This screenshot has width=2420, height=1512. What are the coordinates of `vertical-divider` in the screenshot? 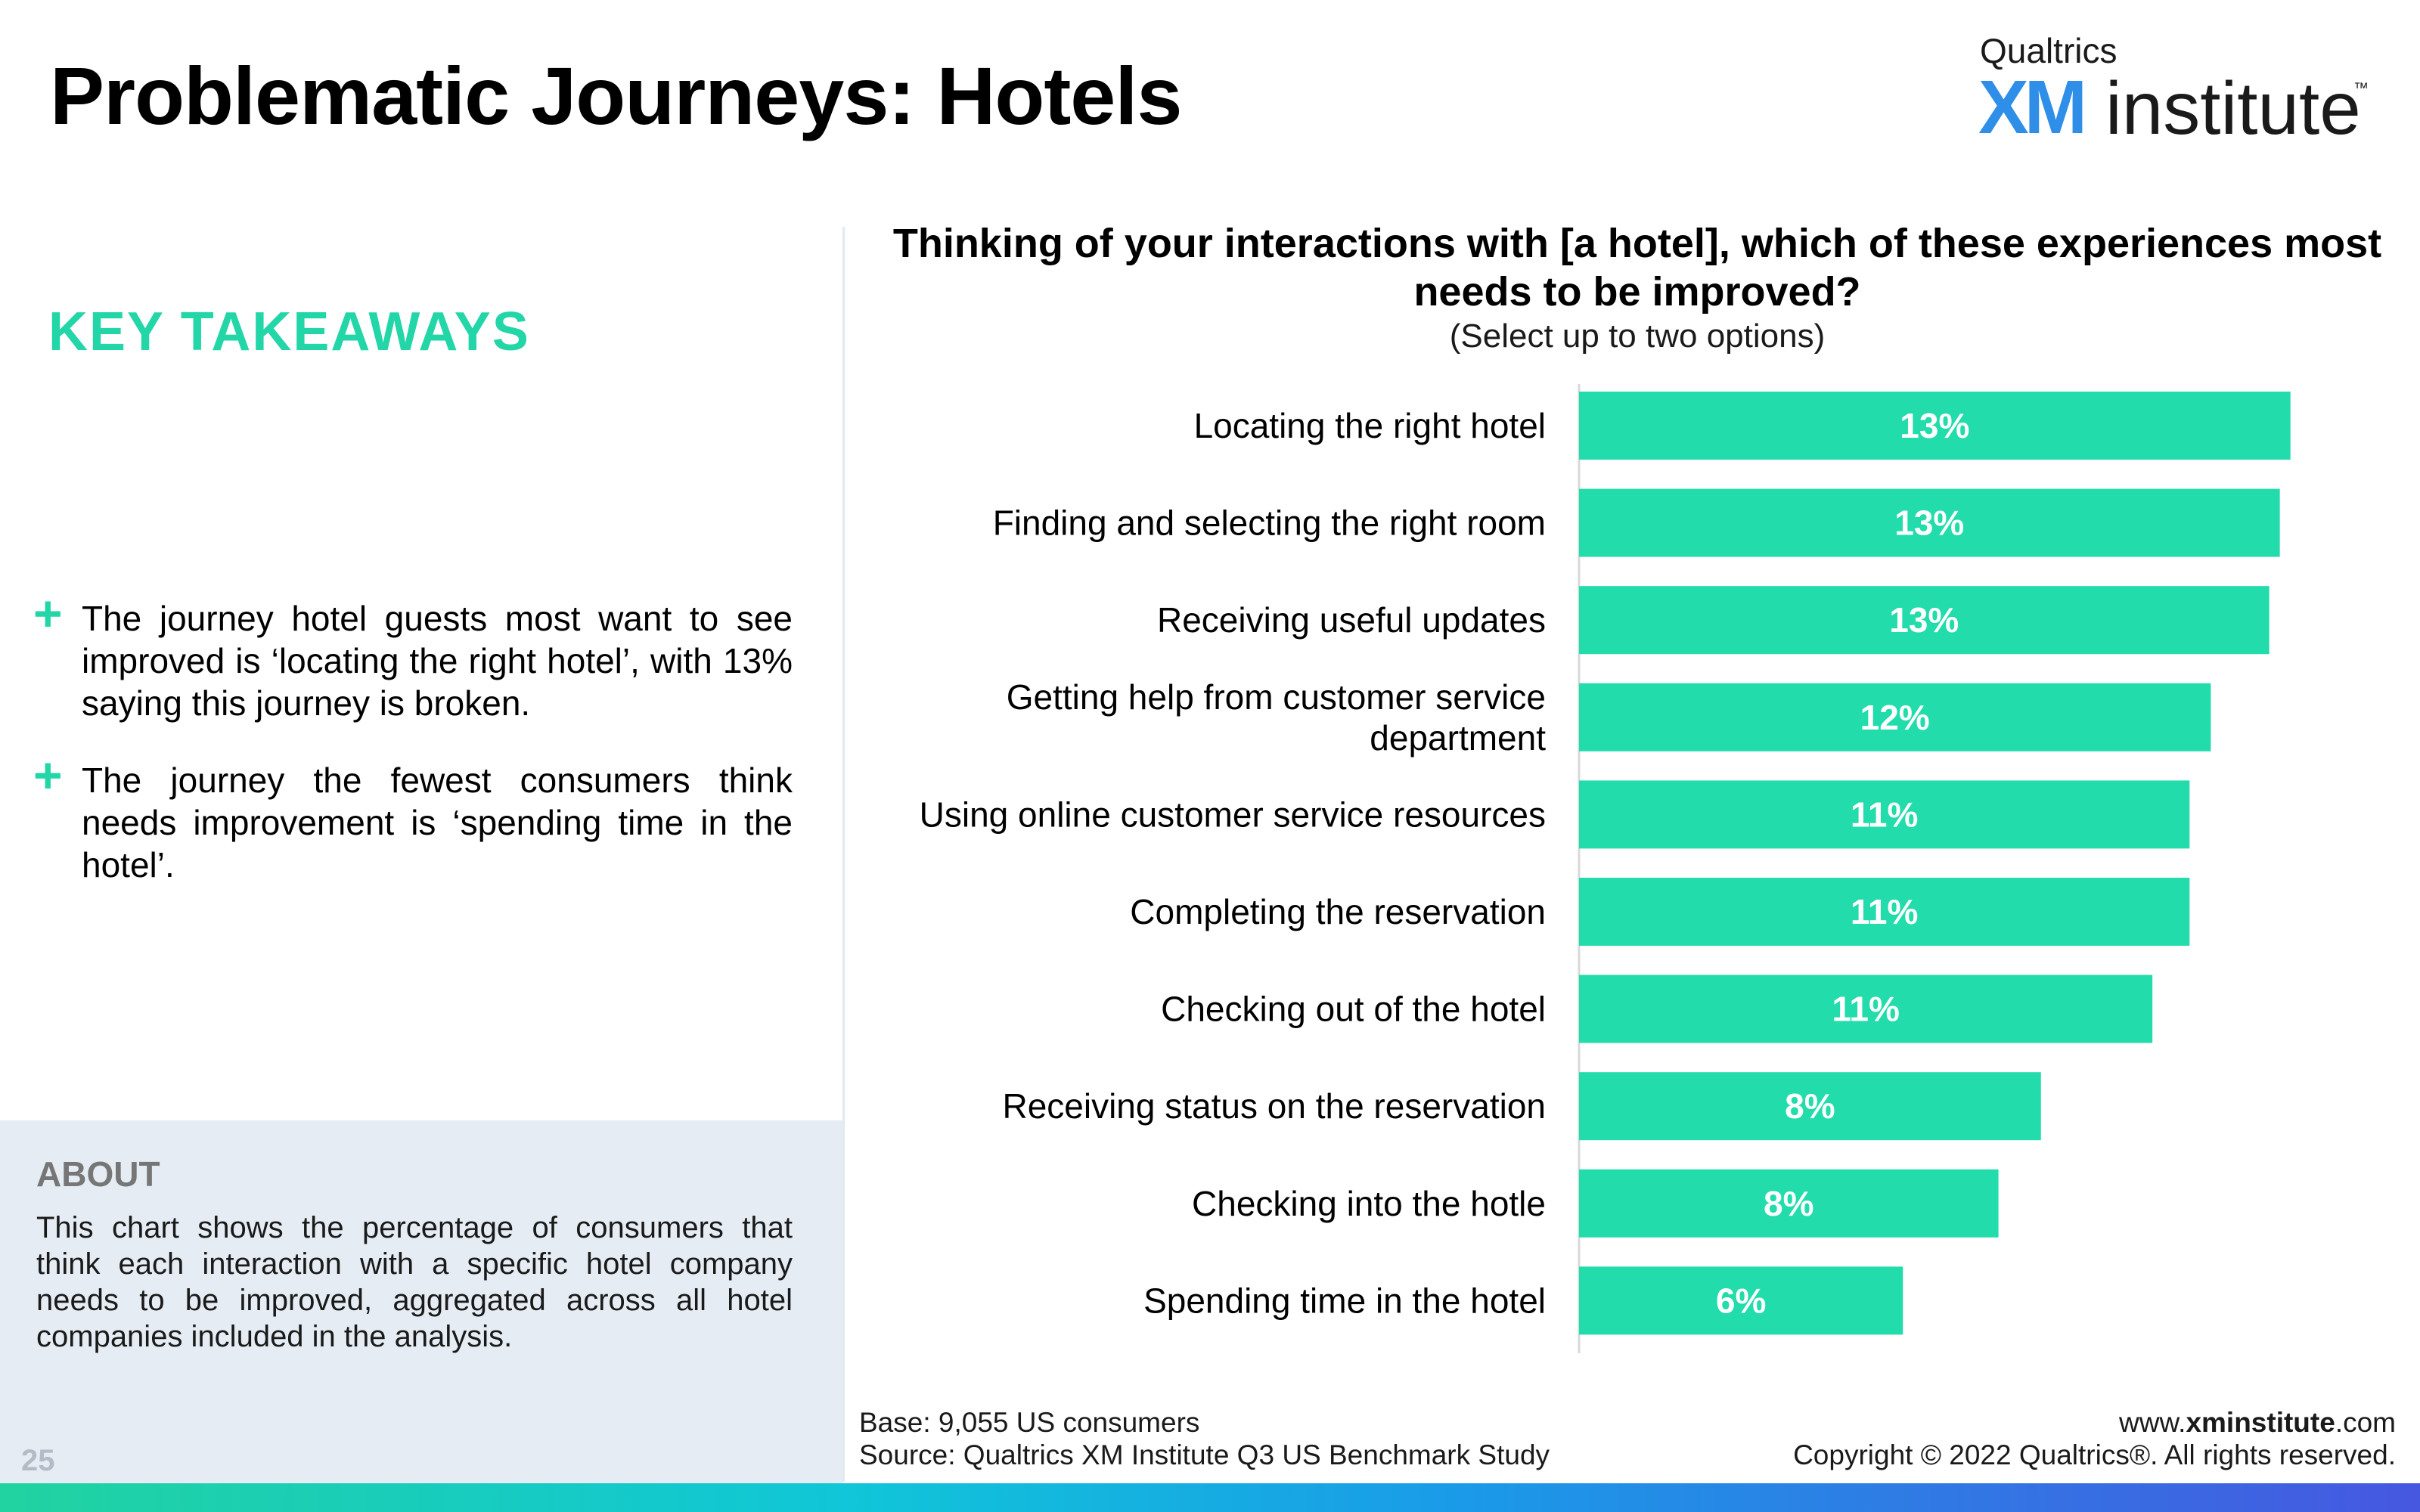 It's located at (843, 855).